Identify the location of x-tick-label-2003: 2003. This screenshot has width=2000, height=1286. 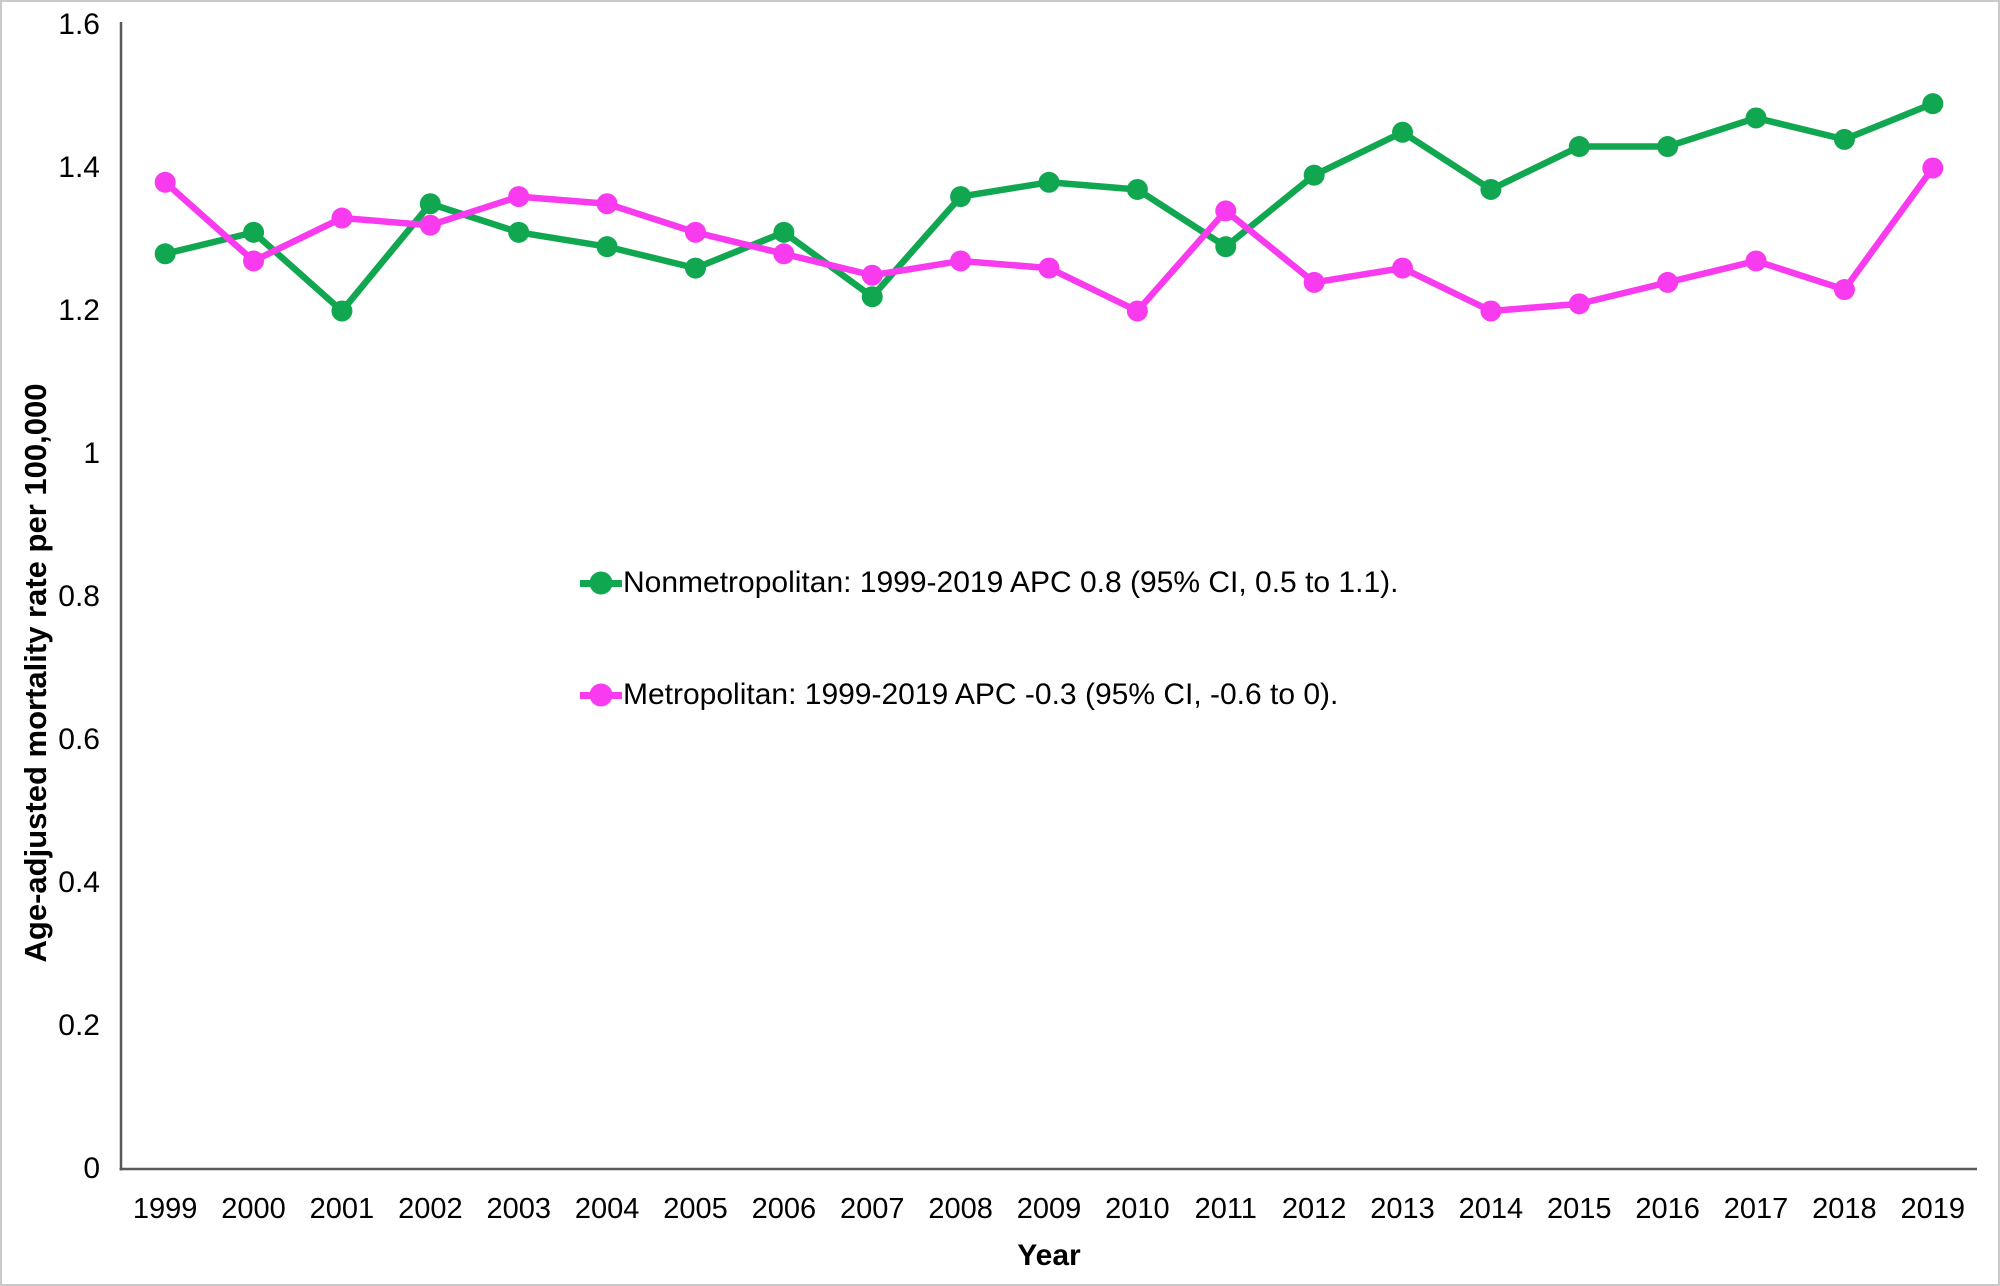
(518, 1209).